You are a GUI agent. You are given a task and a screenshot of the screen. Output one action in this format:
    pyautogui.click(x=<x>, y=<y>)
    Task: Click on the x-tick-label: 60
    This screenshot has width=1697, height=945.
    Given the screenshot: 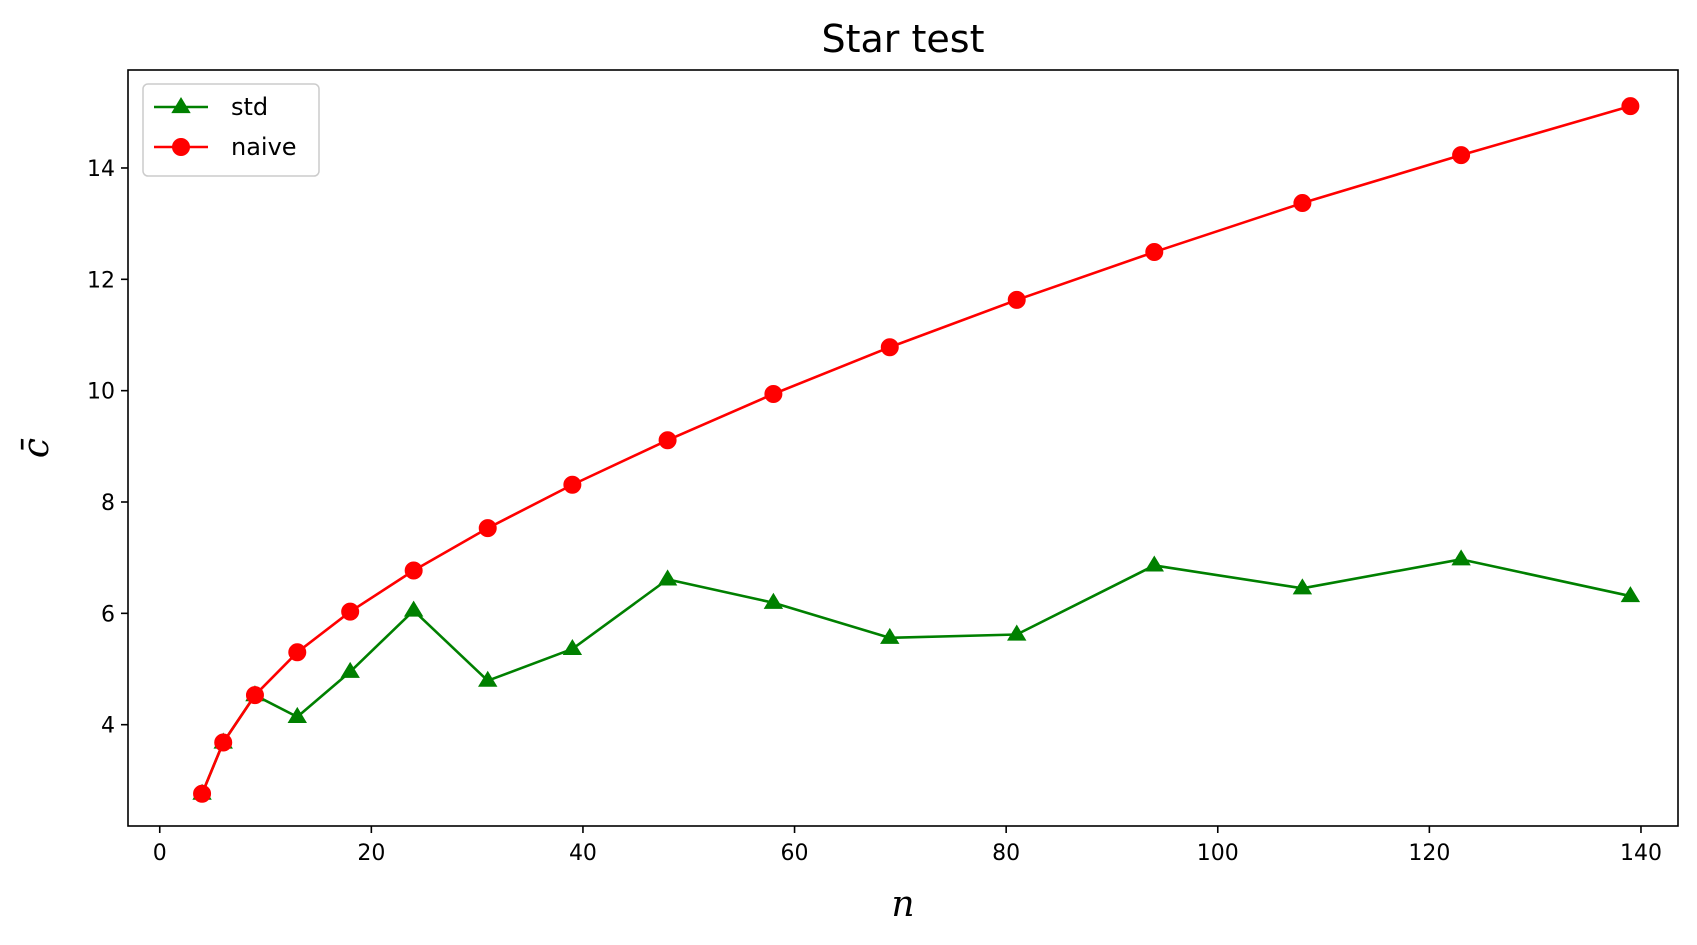 What is the action you would take?
    pyautogui.click(x=795, y=853)
    